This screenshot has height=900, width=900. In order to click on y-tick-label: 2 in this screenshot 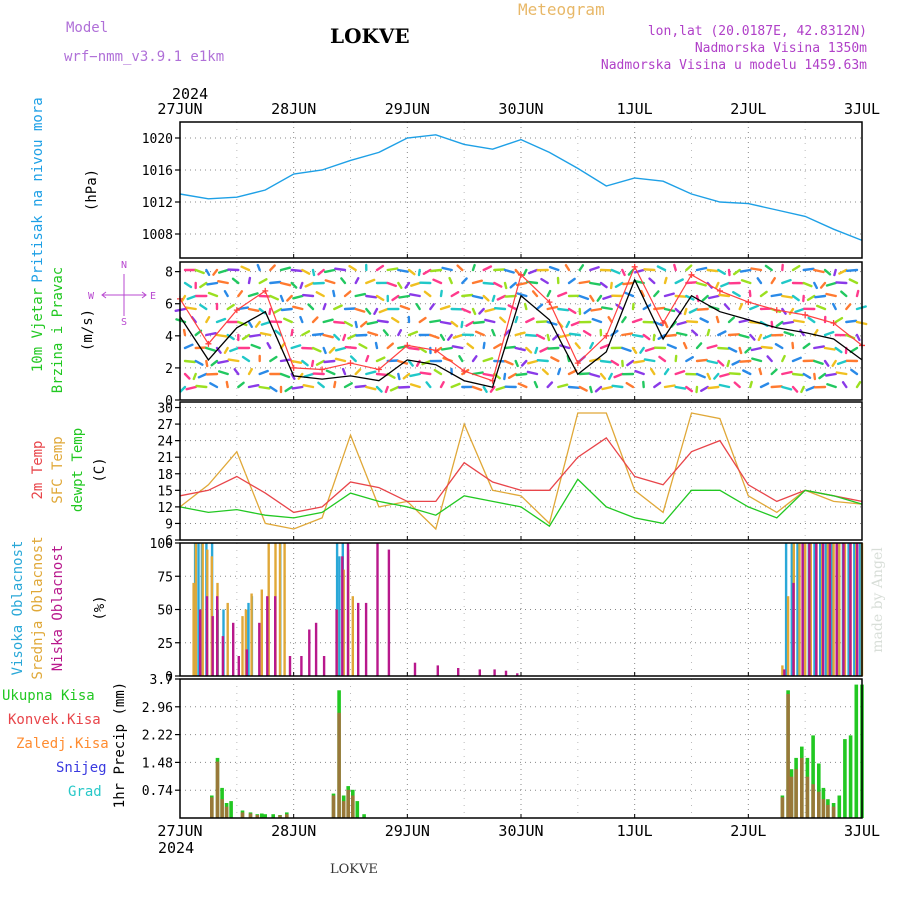, I will do `click(169, 369)`.